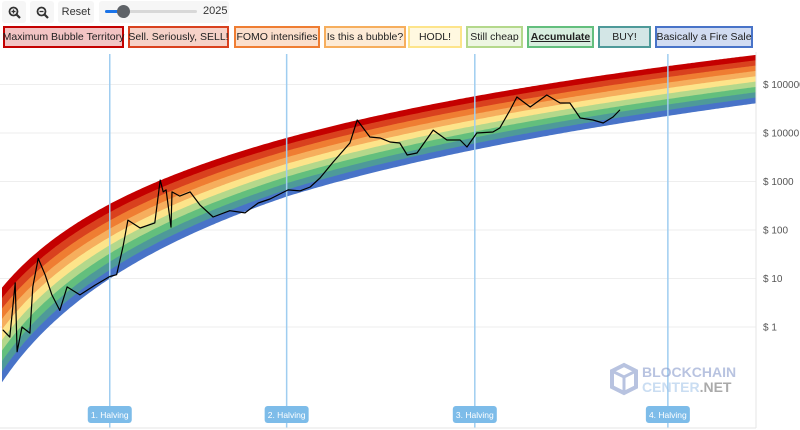  I want to click on y-tick-label: $ 100, so click(775, 231).